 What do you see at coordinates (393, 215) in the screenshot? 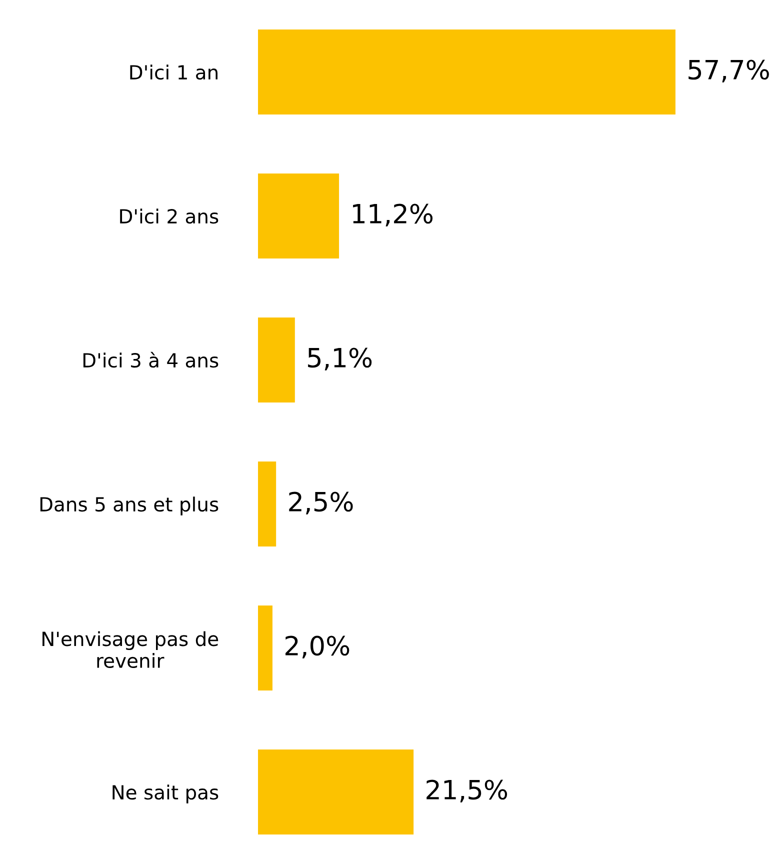
I see `data-label: 11,2%` at bounding box center [393, 215].